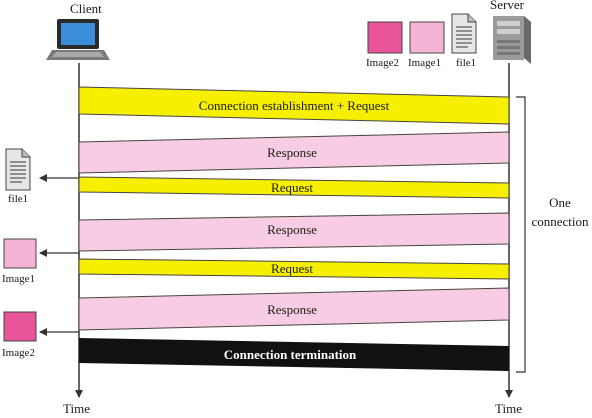 The image size is (592, 418). I want to click on server-time-label: Time, so click(508, 408).